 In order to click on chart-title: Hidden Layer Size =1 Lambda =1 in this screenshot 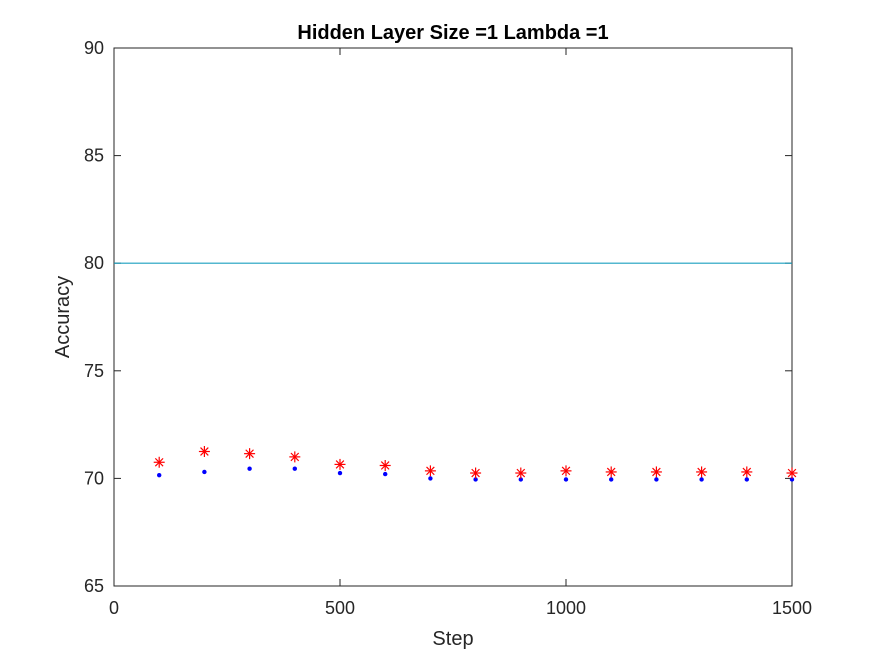, I will do `click(452, 33)`.